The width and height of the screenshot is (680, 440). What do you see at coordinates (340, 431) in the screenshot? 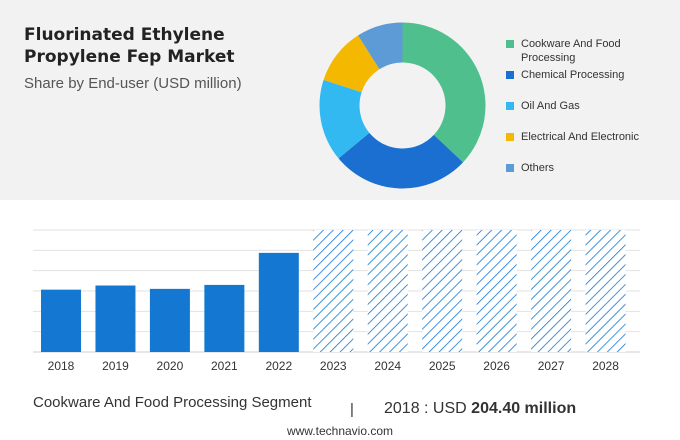
I see `source-link: www.technavio.com` at bounding box center [340, 431].